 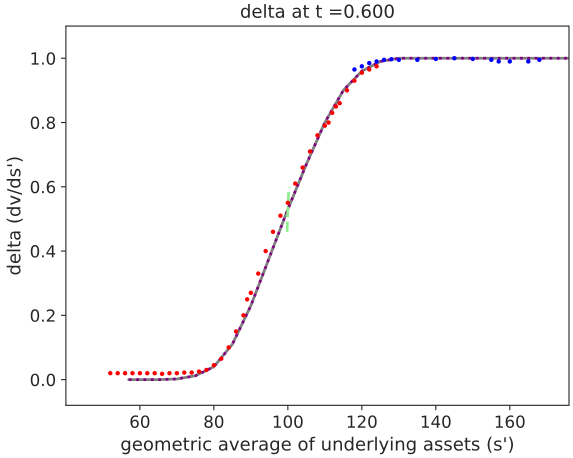 What do you see at coordinates (14, 216) in the screenshot?
I see `y-axis-title: delta (dv/ds')` at bounding box center [14, 216].